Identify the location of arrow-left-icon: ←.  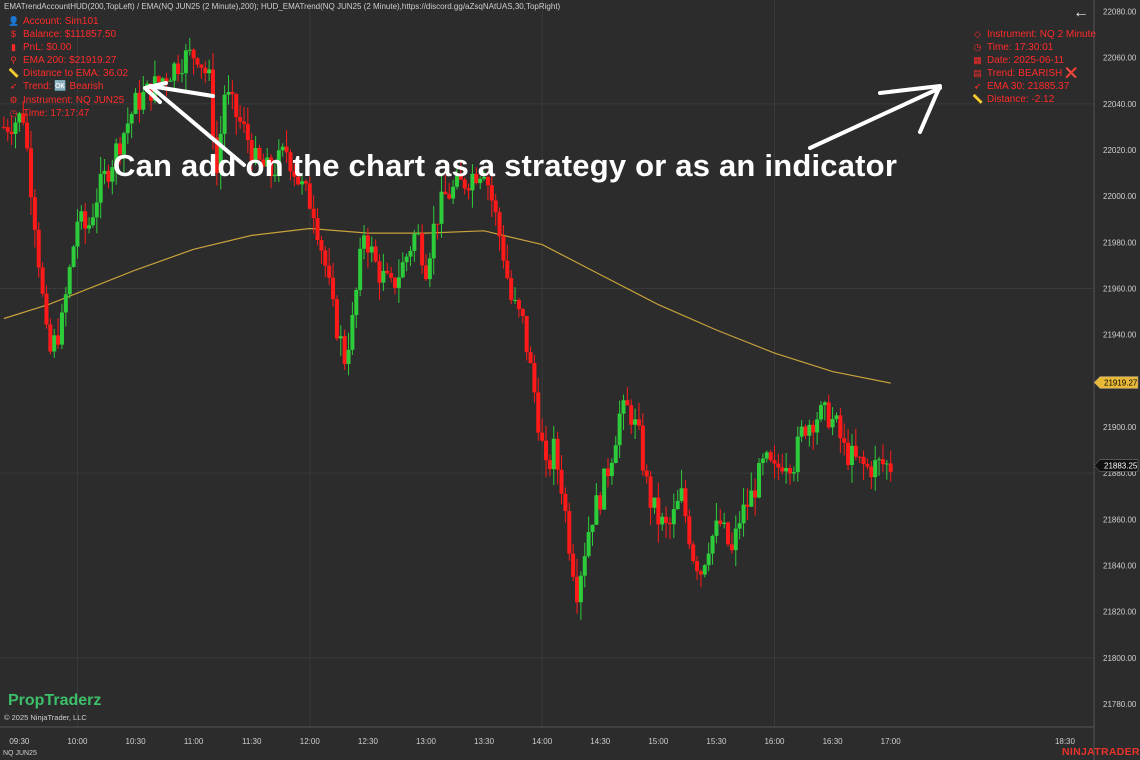
(1081, 12).